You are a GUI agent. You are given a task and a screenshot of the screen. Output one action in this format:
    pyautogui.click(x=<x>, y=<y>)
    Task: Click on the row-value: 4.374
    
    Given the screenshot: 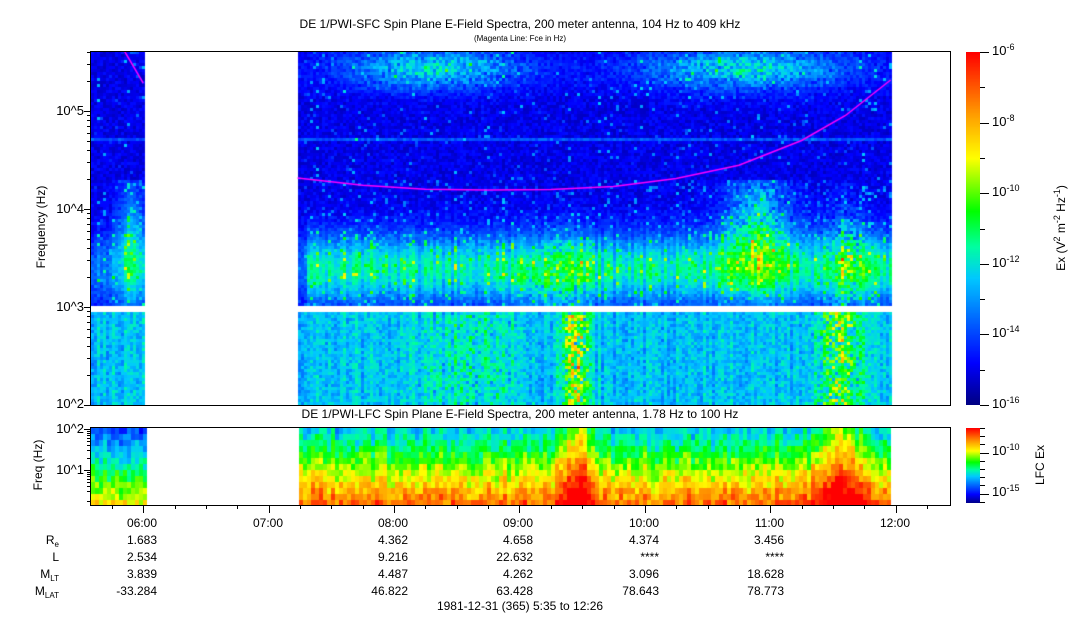 What is the action you would take?
    pyautogui.click(x=643, y=540)
    